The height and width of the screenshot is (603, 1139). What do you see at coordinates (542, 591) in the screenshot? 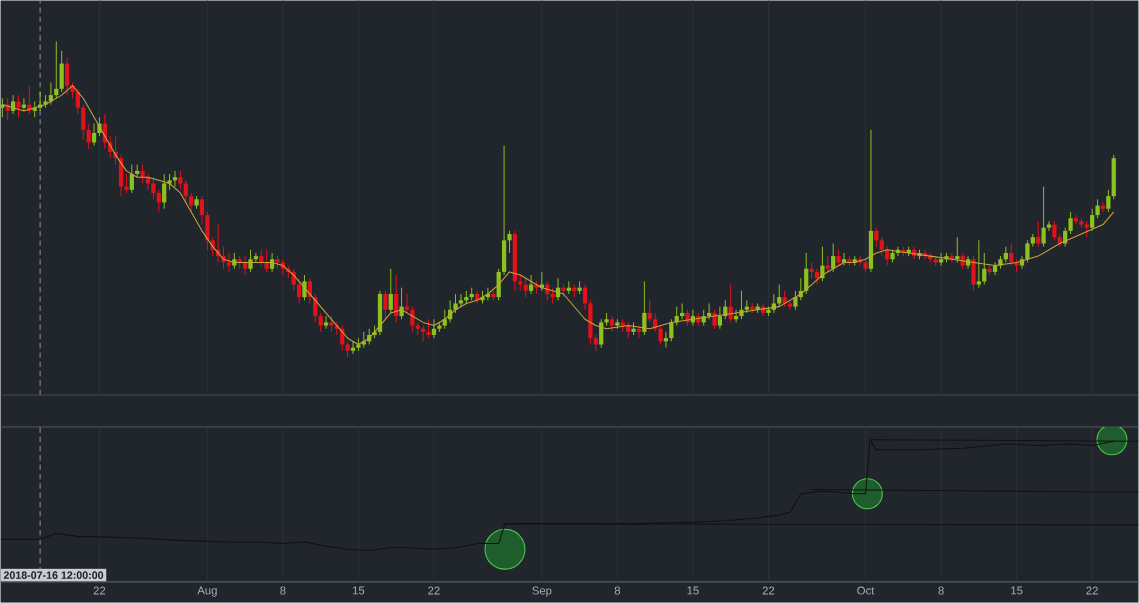
I see `x-tick-label: Sep` at bounding box center [542, 591].